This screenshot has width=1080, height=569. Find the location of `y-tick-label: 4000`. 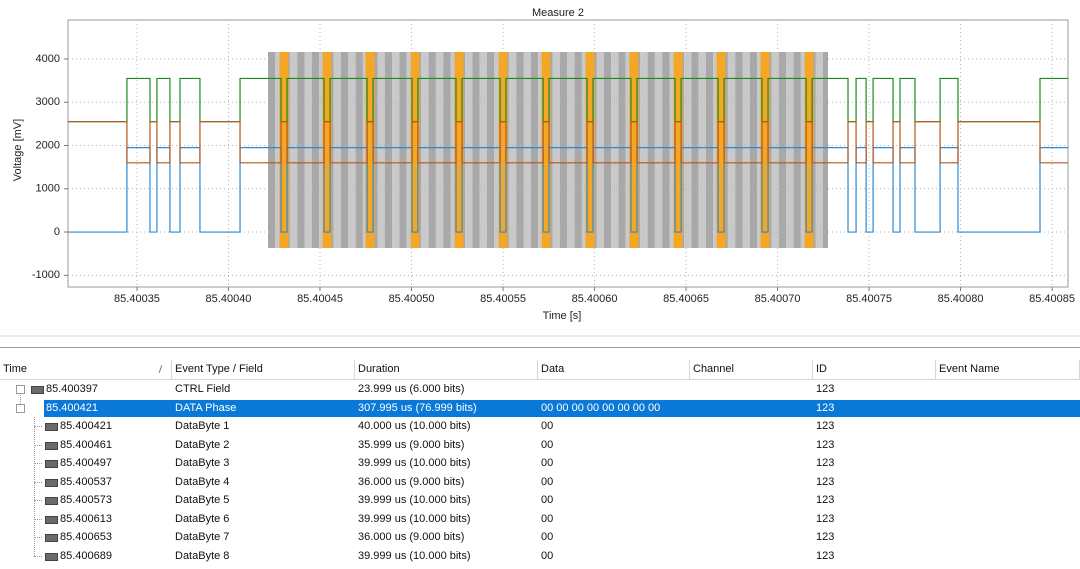

y-tick-label: 4000 is located at coordinates (48, 59).